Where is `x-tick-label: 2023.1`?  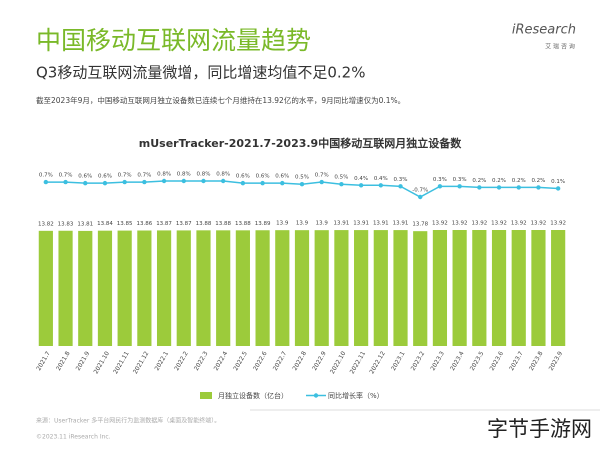 x-tick-label: 2023.1 is located at coordinates (398, 361).